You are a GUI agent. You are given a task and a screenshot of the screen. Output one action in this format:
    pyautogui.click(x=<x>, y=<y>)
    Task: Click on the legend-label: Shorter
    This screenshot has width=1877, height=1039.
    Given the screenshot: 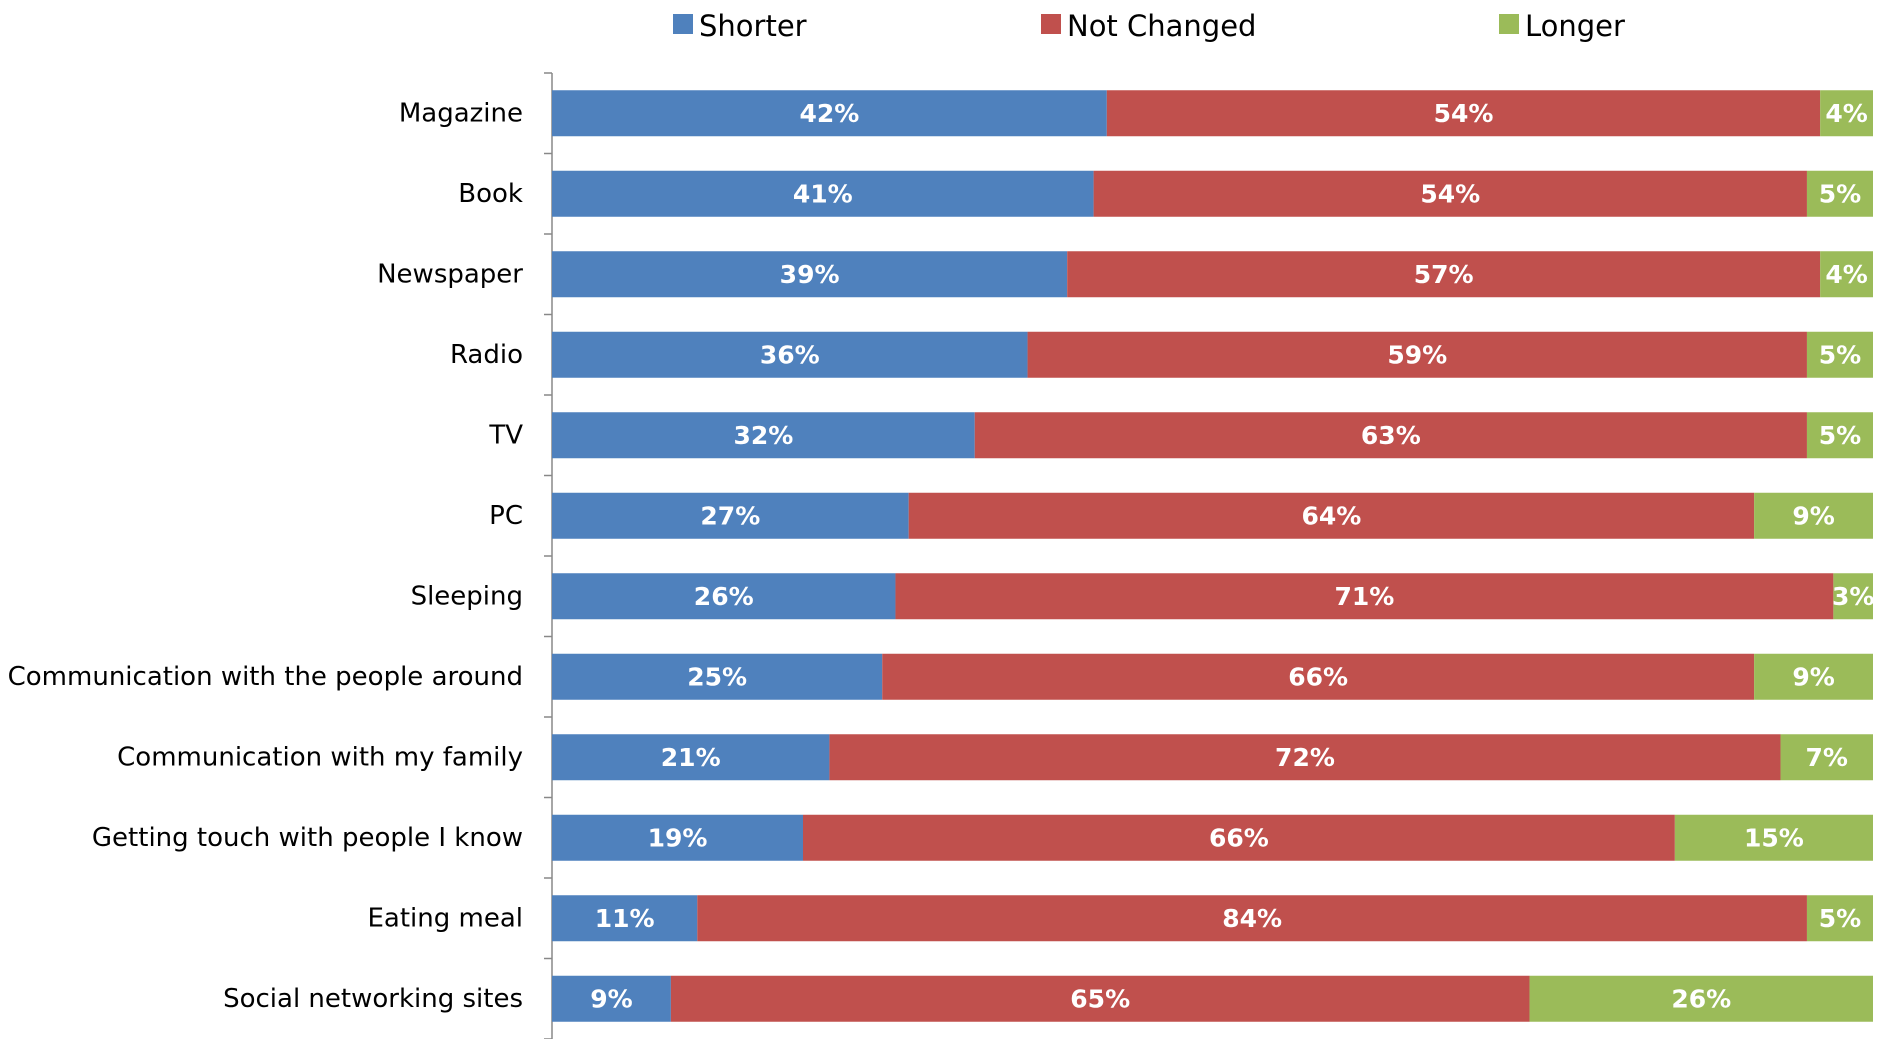 What is the action you would take?
    pyautogui.click(x=753, y=26)
    